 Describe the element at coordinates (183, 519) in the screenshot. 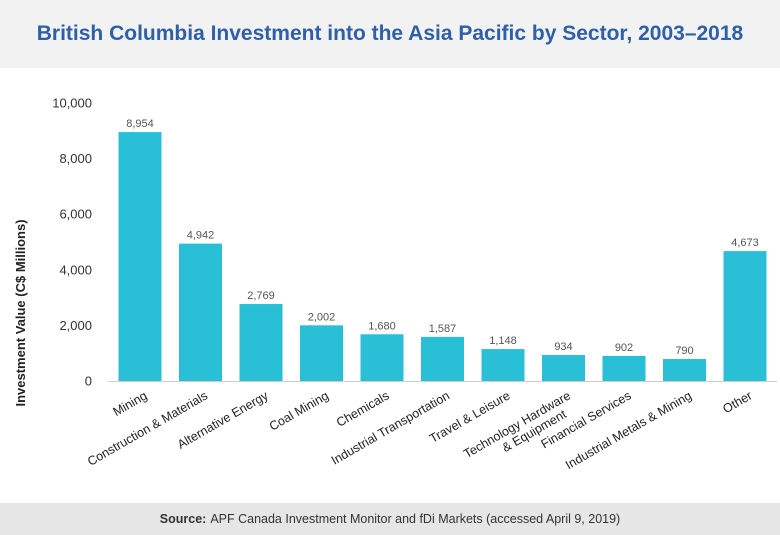

I see `source-label: Source:` at that location.